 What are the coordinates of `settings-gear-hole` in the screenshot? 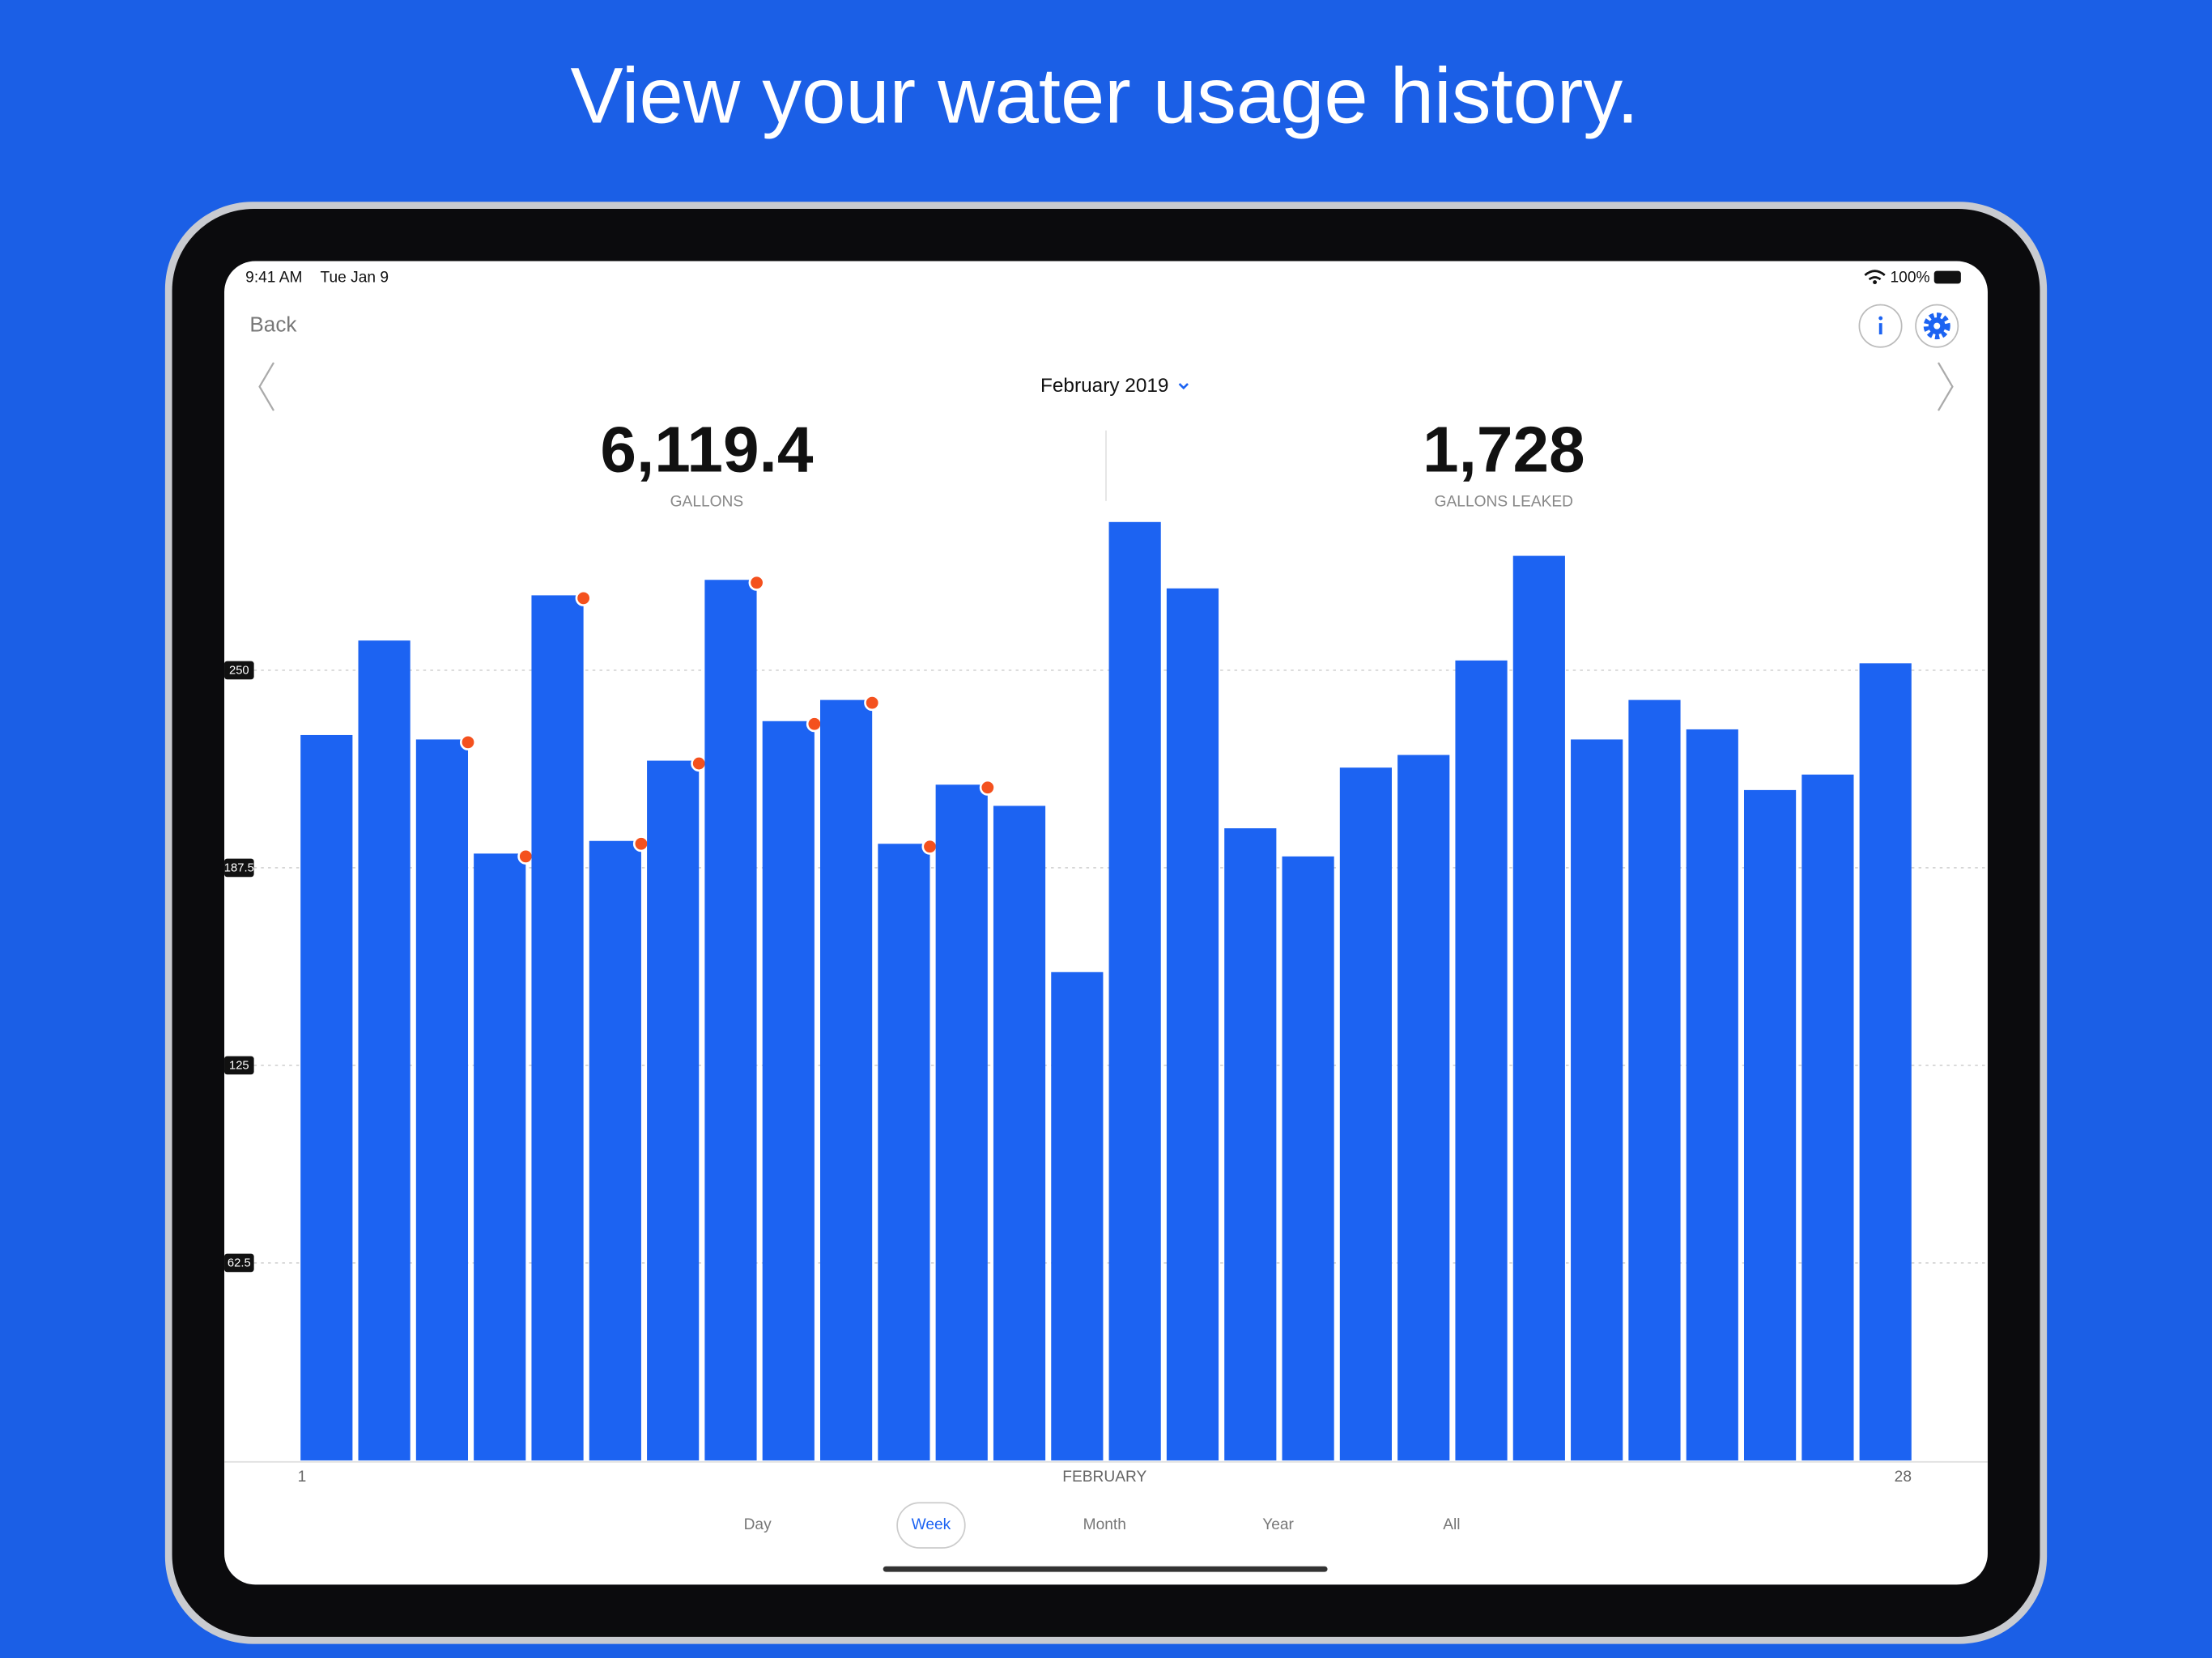 It's located at (1937, 325).